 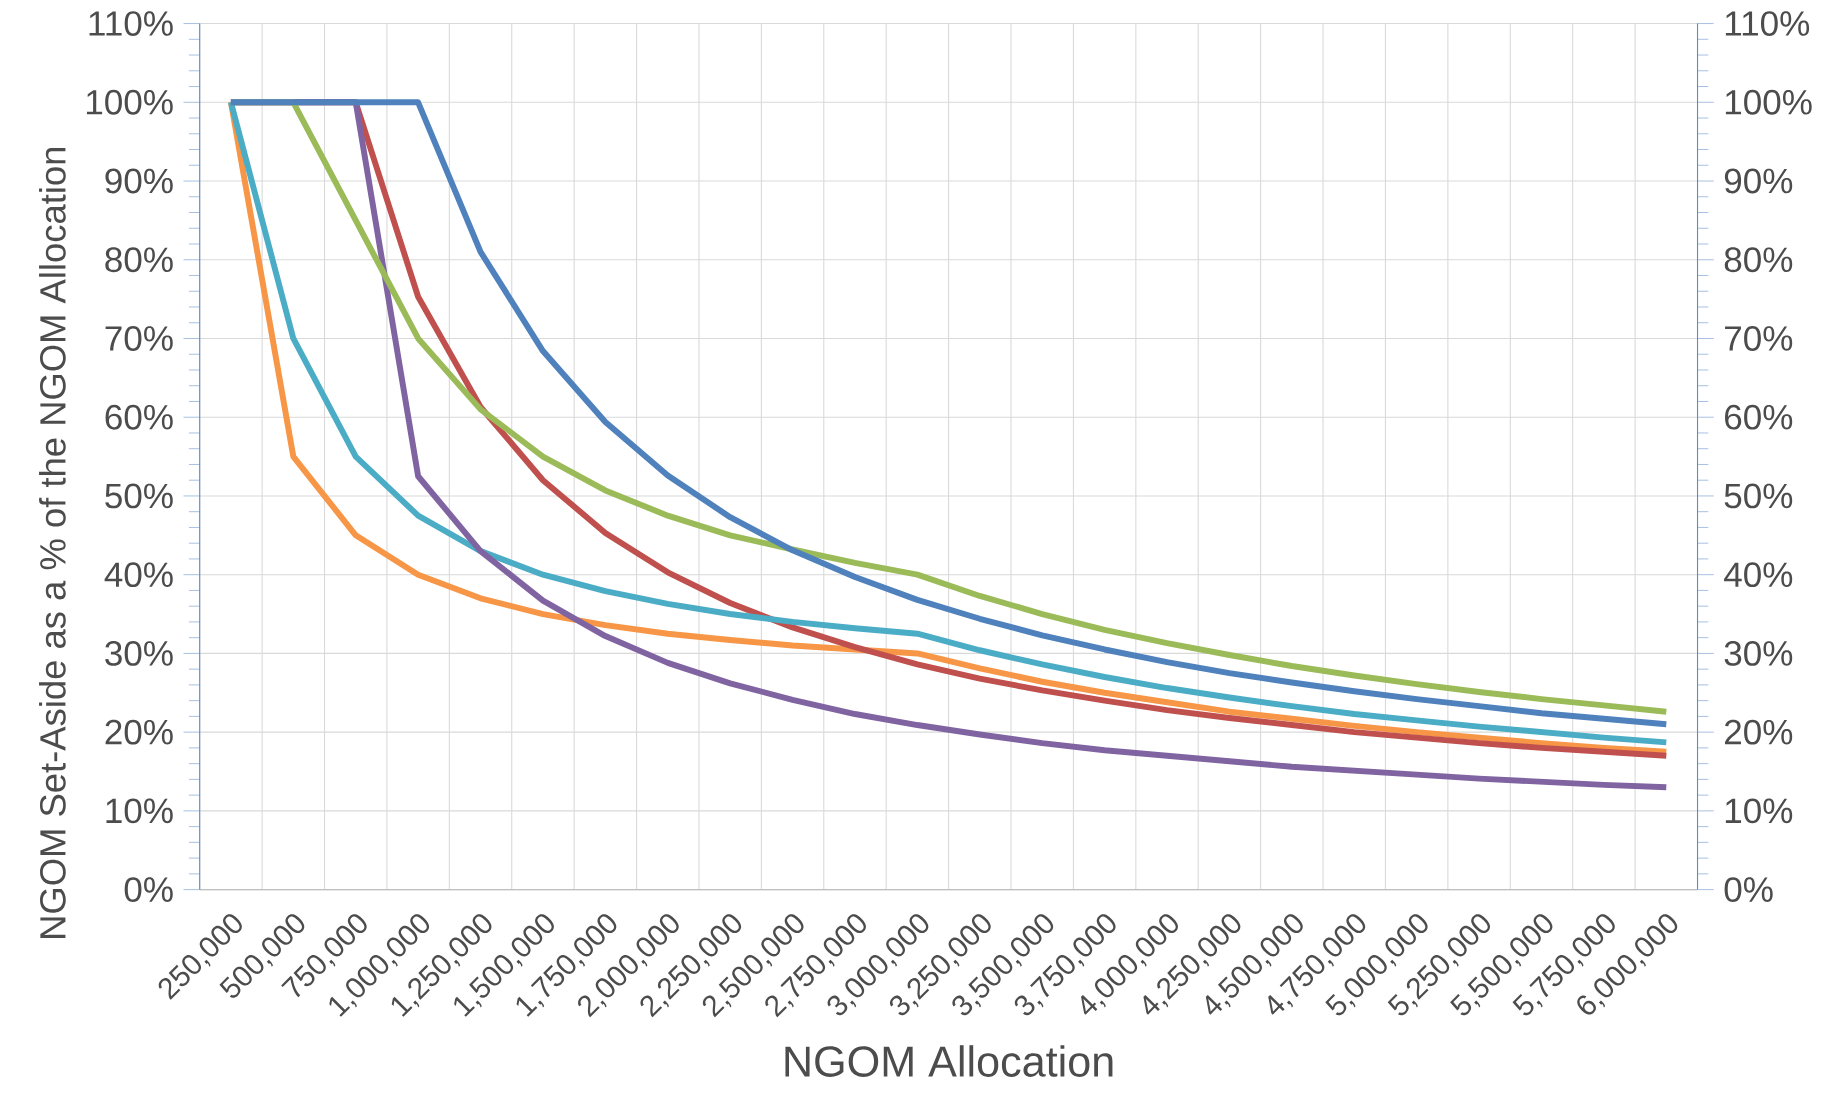 I want to click on y-tick-label: 60%, so click(x=139, y=417).